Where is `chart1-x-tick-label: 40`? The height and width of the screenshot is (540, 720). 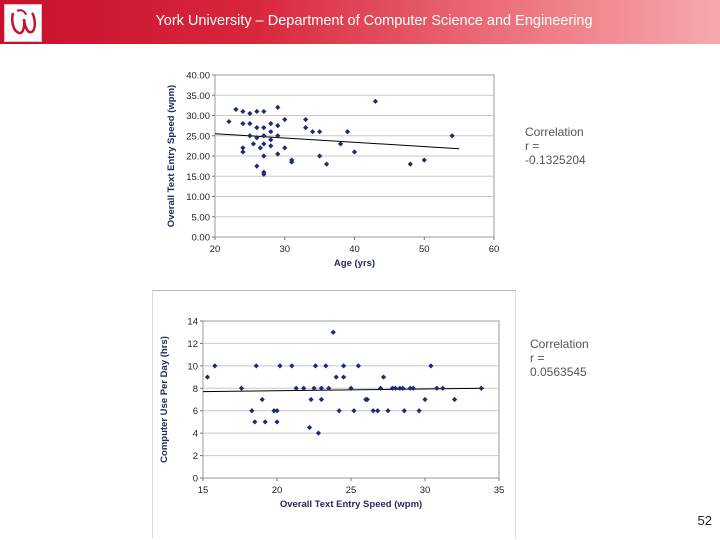
chart1-x-tick-label: 40 is located at coordinates (354, 249).